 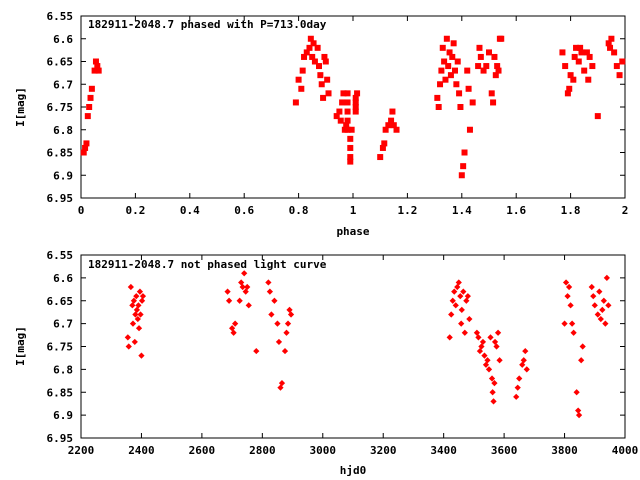 What do you see at coordinates (407, 210) in the screenshot?
I see `x-tick-label: 1.2` at bounding box center [407, 210].